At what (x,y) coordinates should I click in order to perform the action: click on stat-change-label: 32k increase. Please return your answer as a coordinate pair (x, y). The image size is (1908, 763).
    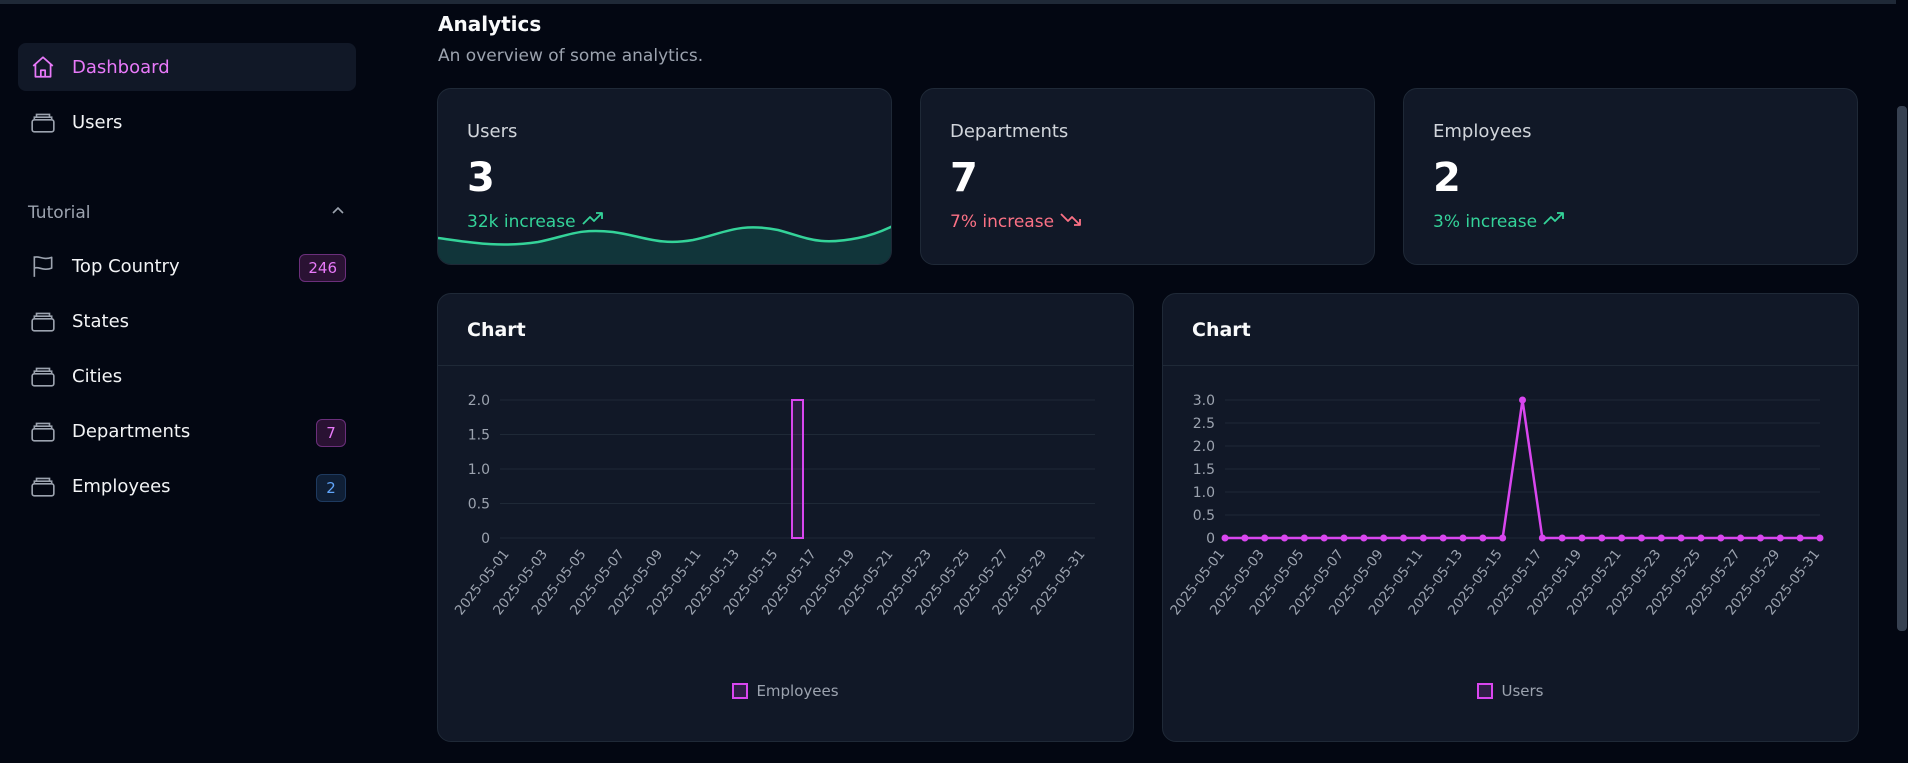
    Looking at the image, I should click on (521, 221).